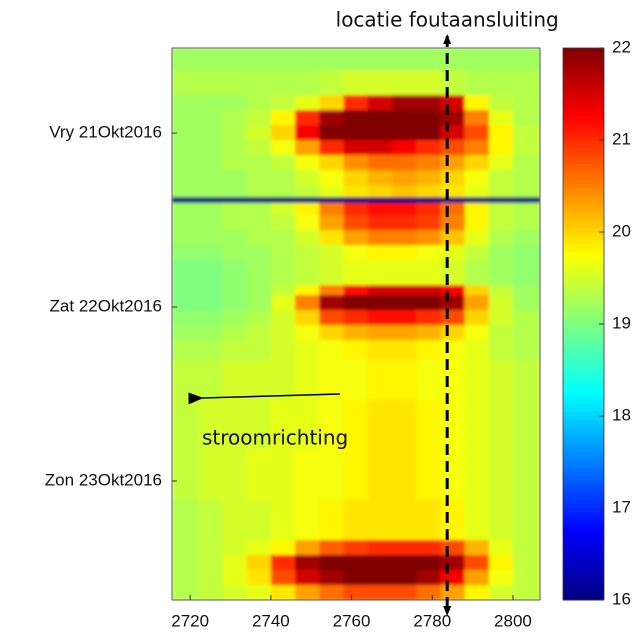  I want to click on colorbar-tick-label: 20, so click(621, 230).